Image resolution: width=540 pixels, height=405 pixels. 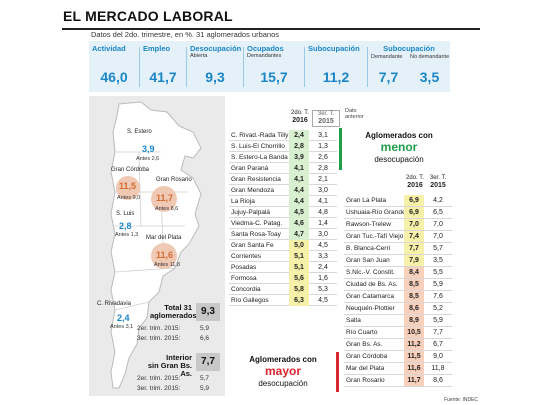 What do you see at coordinates (283, 179) in the screenshot?
I see `table-row: Gran Resistencia 4,1 2,1` at bounding box center [283, 179].